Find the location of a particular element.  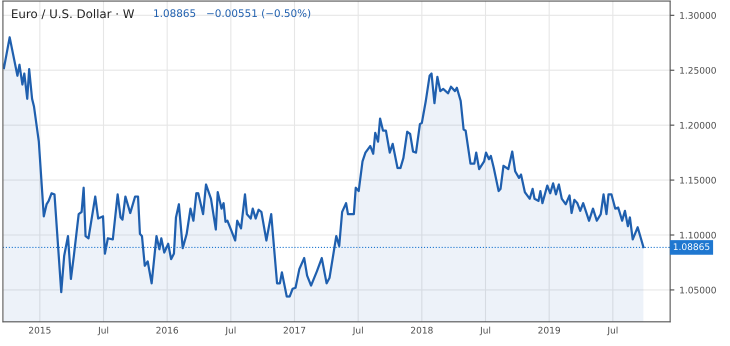

x-tick-label: 2016 is located at coordinates (167, 330).